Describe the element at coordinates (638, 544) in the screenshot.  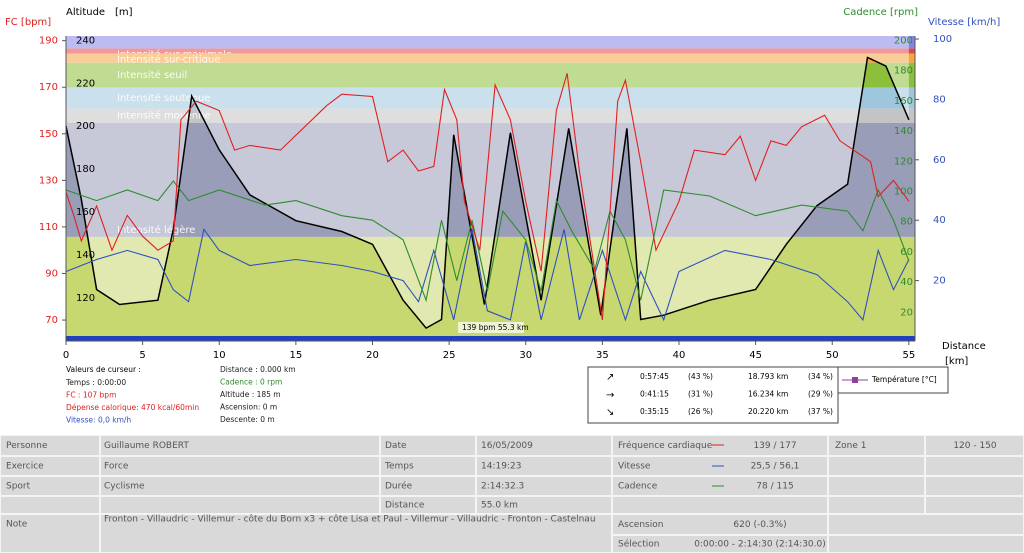
I see `table-text: Sélection` at that location.